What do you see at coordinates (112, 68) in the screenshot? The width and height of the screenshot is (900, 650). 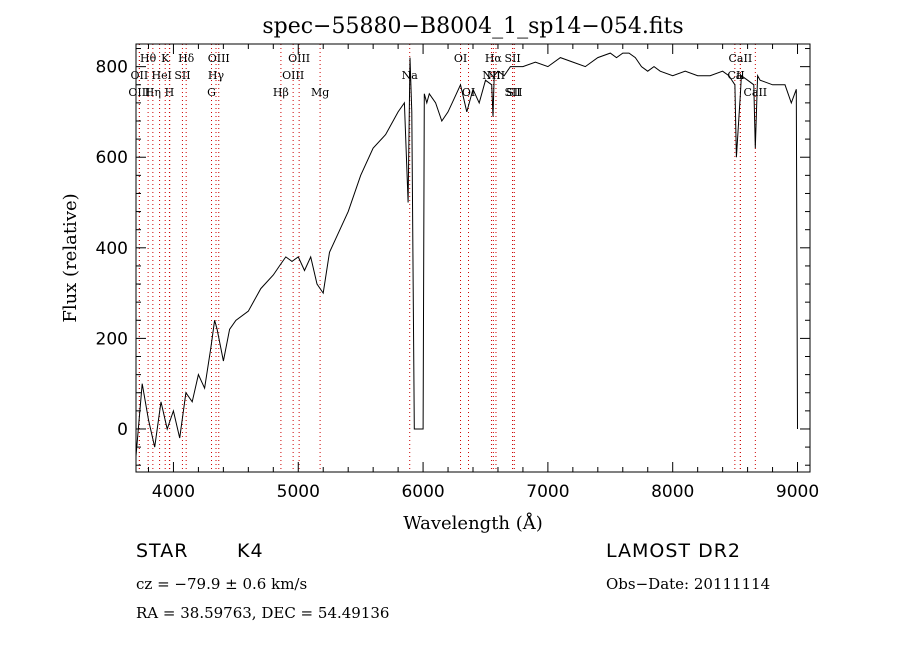 I see `y-tick-label: 800` at bounding box center [112, 68].